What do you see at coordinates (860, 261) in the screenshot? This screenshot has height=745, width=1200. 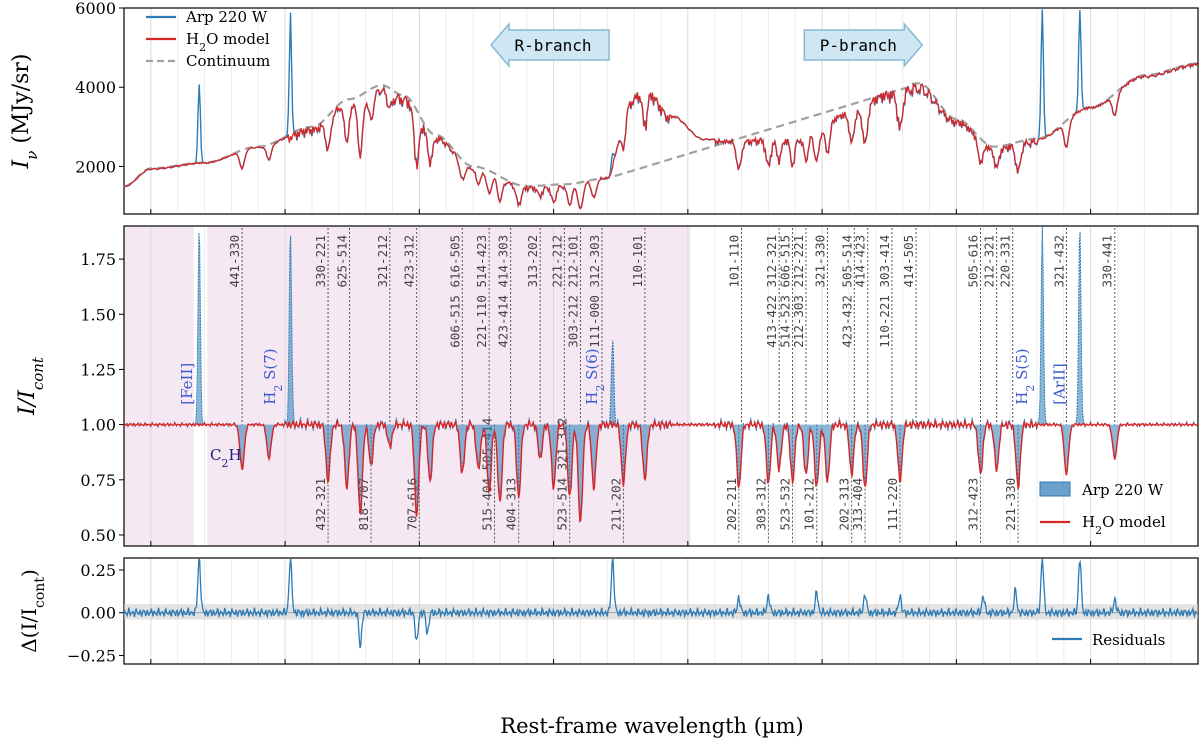 I see `transition-label-upper: 414-423` at bounding box center [860, 261].